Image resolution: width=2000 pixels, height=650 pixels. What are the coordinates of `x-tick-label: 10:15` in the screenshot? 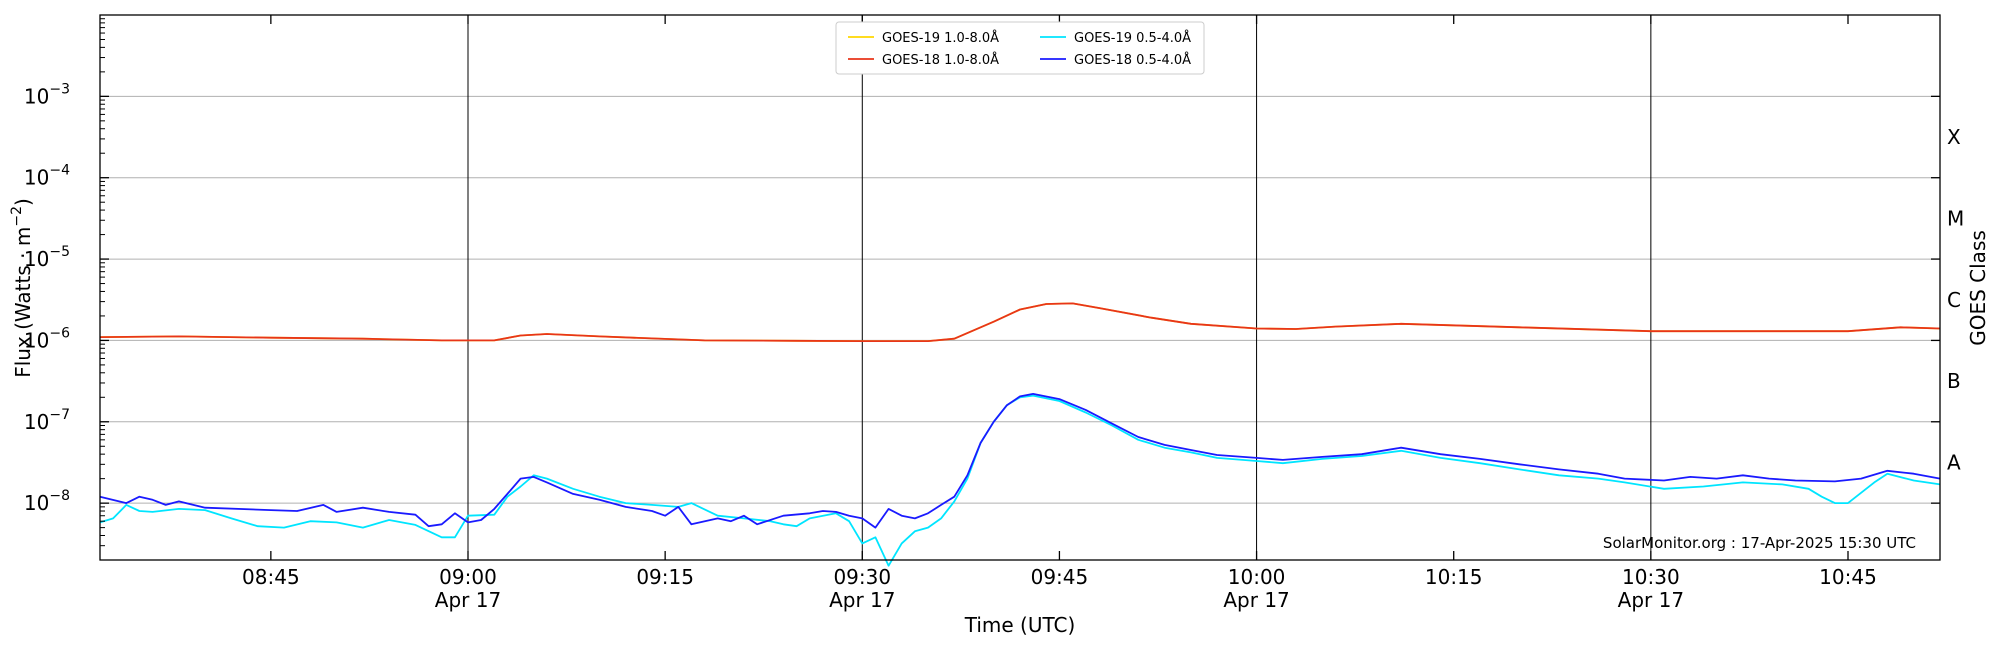 It's located at (1454, 577).